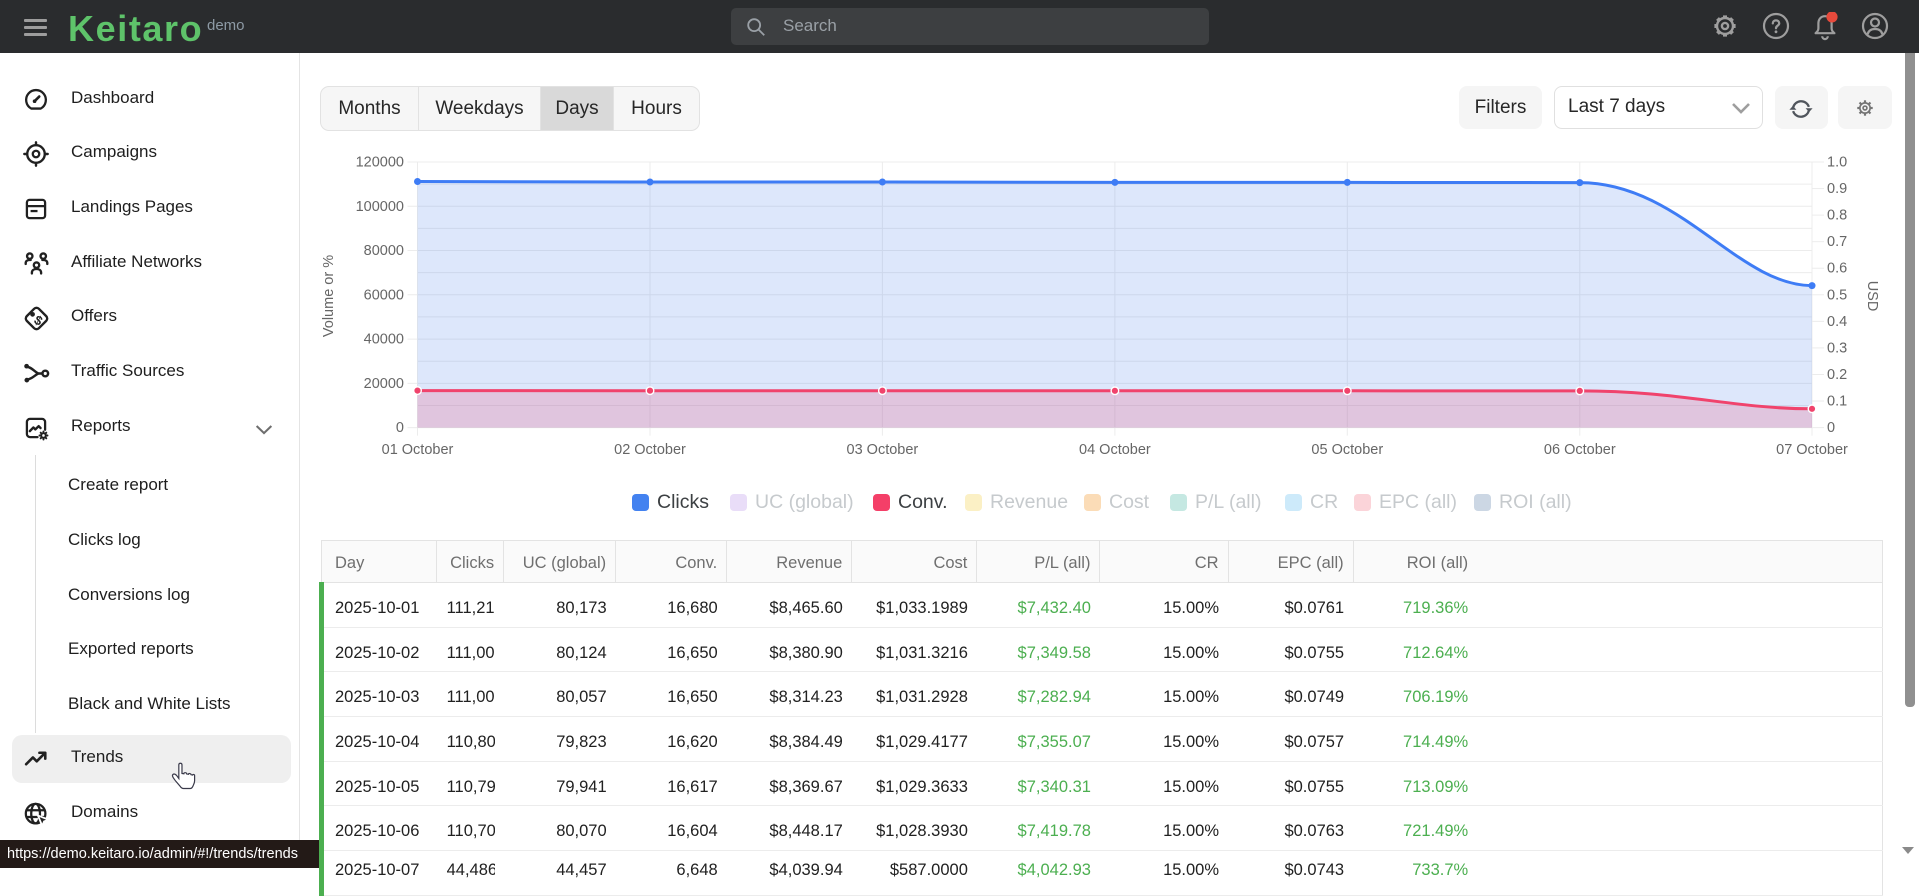  What do you see at coordinates (1837, 322) in the screenshot?
I see `svg-text: 0.4` at bounding box center [1837, 322].